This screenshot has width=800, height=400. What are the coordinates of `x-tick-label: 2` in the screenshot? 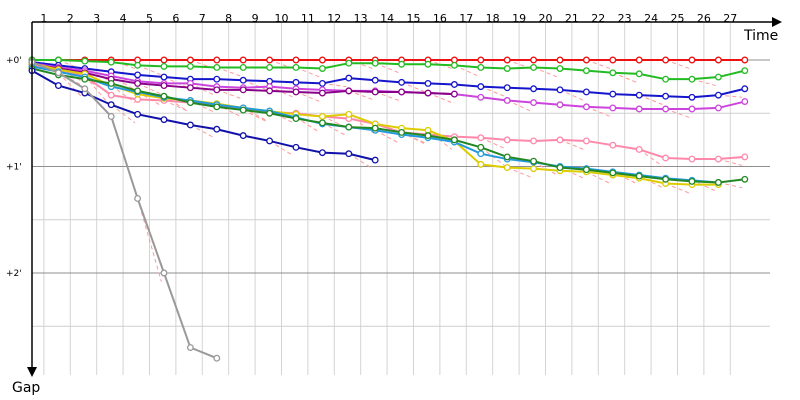 It's located at (70, 18).